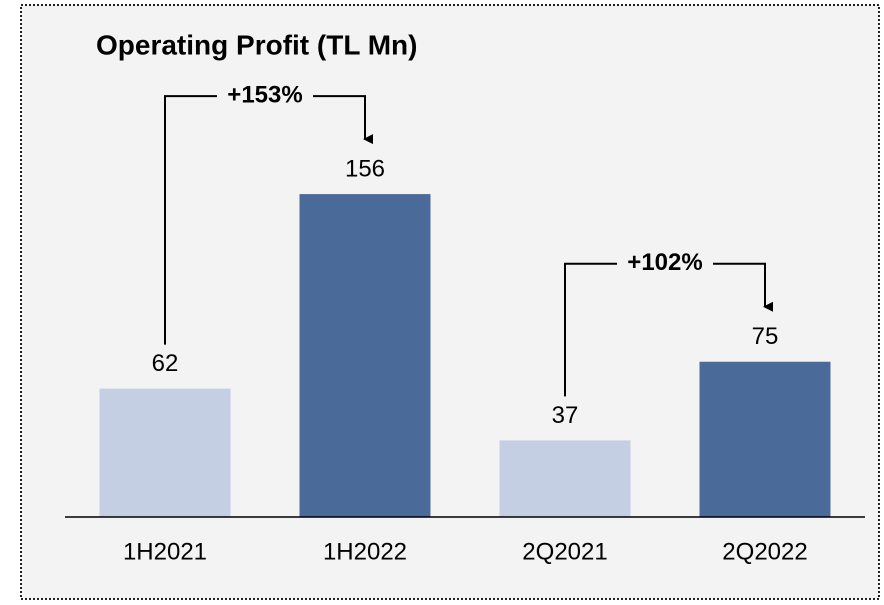 This screenshot has height=605, width=884. What do you see at coordinates (565, 415) in the screenshot?
I see `value-label: 37` at bounding box center [565, 415].